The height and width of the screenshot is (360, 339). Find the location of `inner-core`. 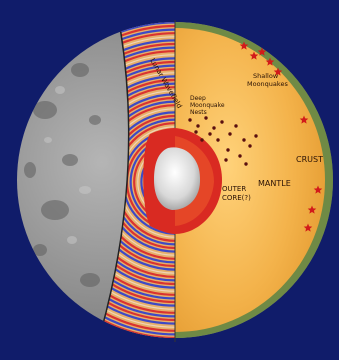

inner-core is located at coordinates (177, 178).